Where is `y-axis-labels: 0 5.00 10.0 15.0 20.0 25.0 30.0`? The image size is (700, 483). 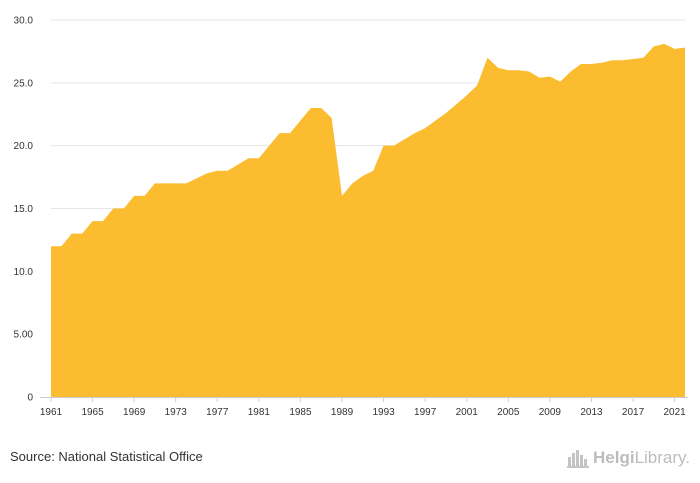 y-axis-labels: 0 5.00 10.0 15.0 20.0 25.0 30.0 is located at coordinates (24, 210).